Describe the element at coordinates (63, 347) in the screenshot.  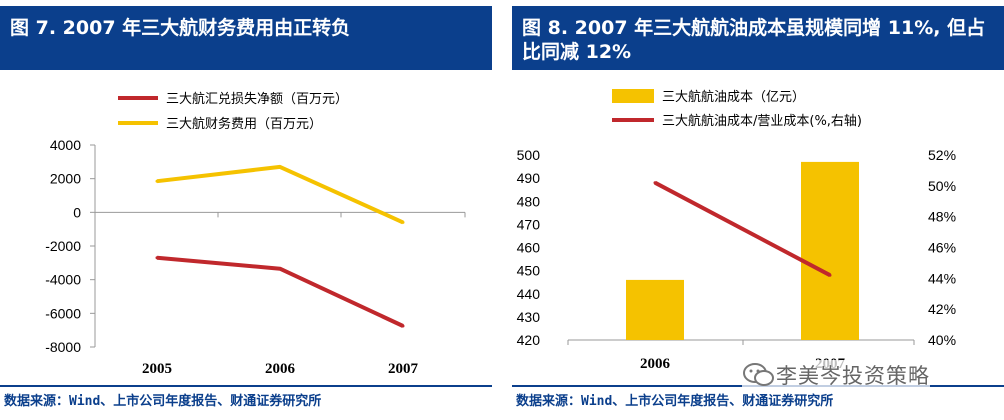
I see `y-tick-label: -8000` at that location.